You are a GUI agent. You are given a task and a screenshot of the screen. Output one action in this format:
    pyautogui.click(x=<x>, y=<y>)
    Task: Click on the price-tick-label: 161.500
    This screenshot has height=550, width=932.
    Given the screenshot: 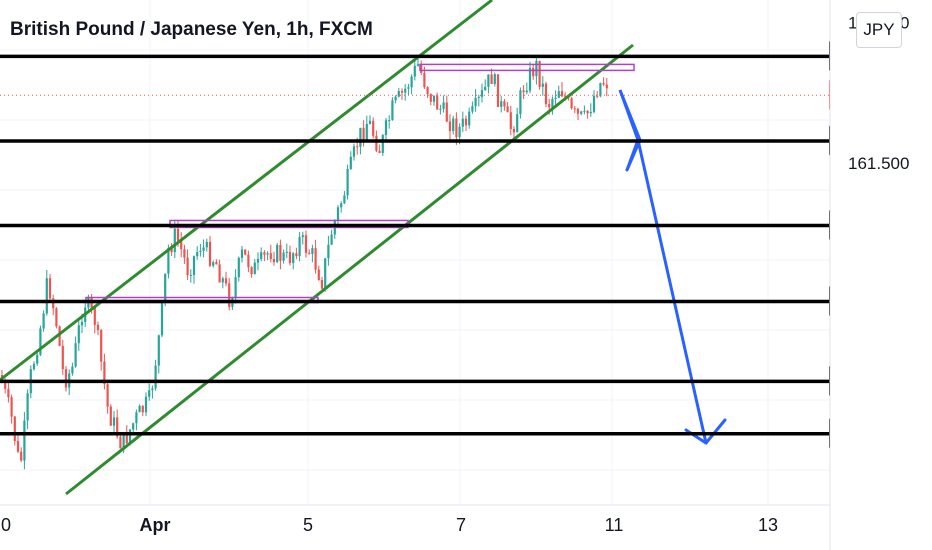 What is the action you would take?
    pyautogui.click(x=878, y=163)
    